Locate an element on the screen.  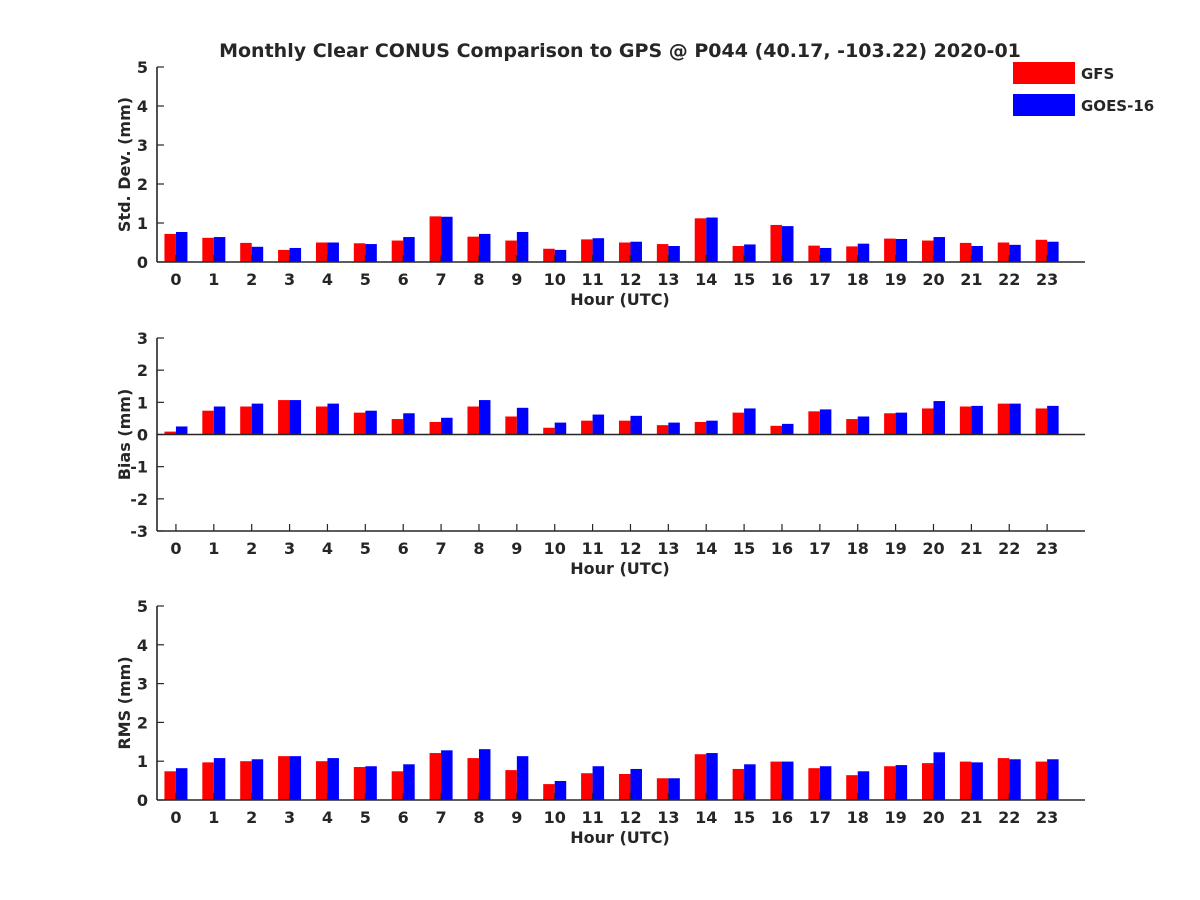
x-tick-label: 22 is located at coordinates (1009, 279).